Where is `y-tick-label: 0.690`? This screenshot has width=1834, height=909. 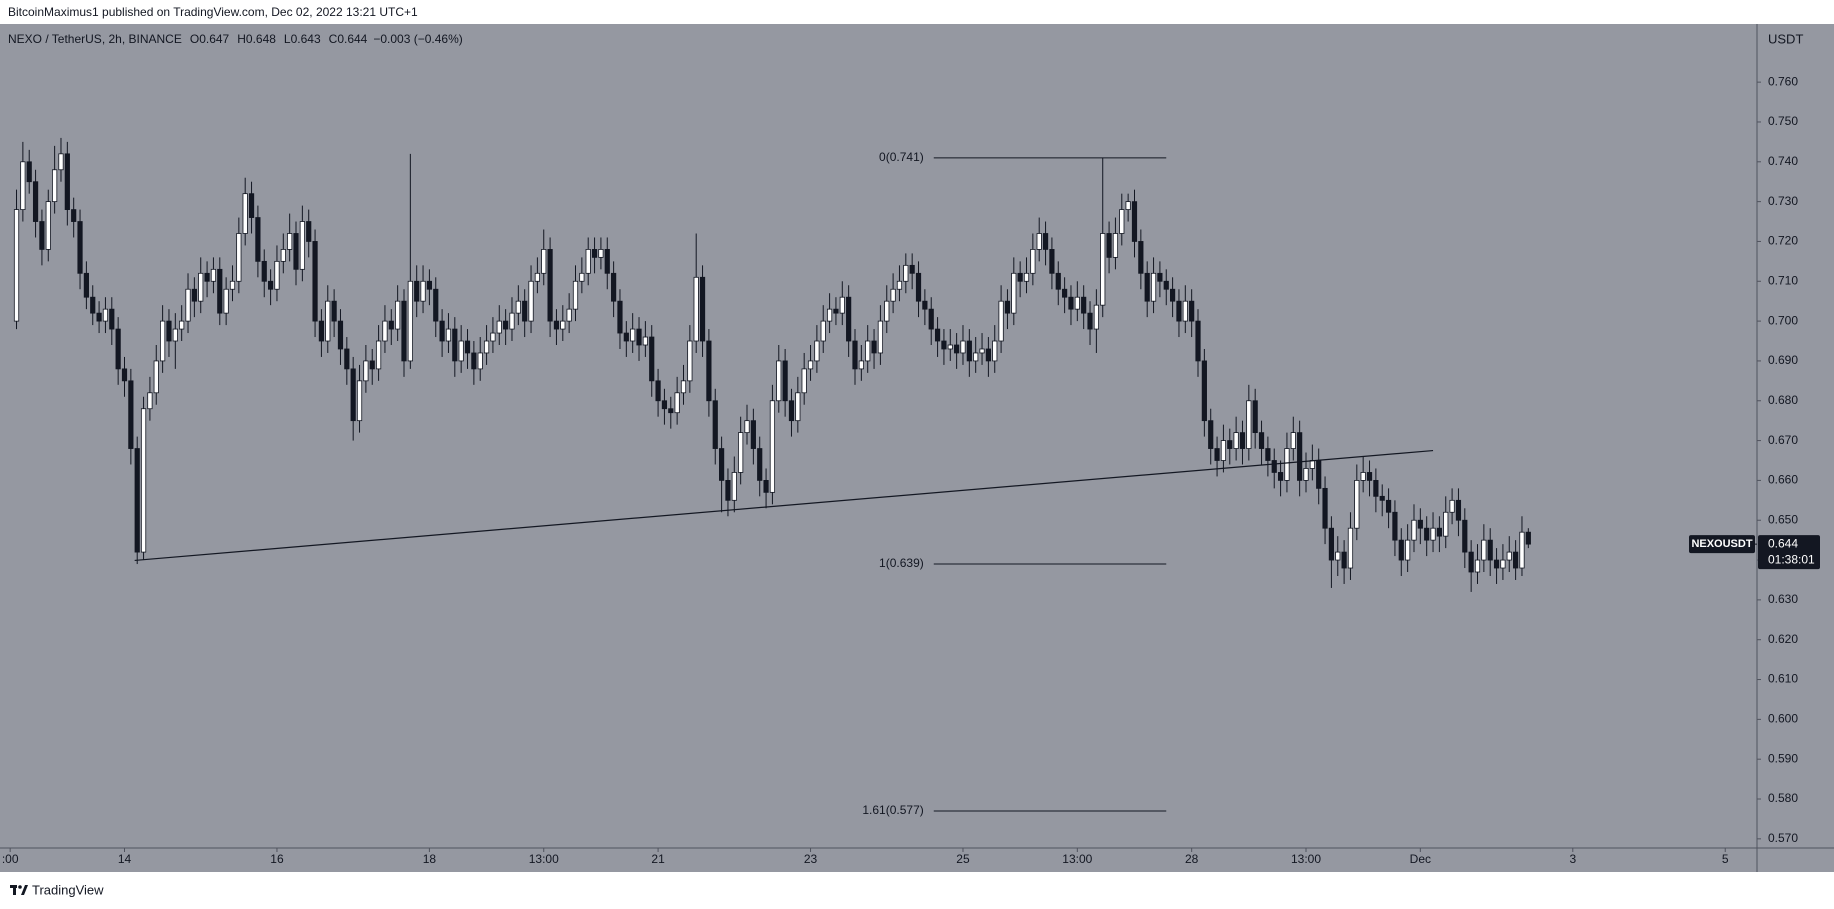
y-tick-label: 0.690 is located at coordinates (1783, 360).